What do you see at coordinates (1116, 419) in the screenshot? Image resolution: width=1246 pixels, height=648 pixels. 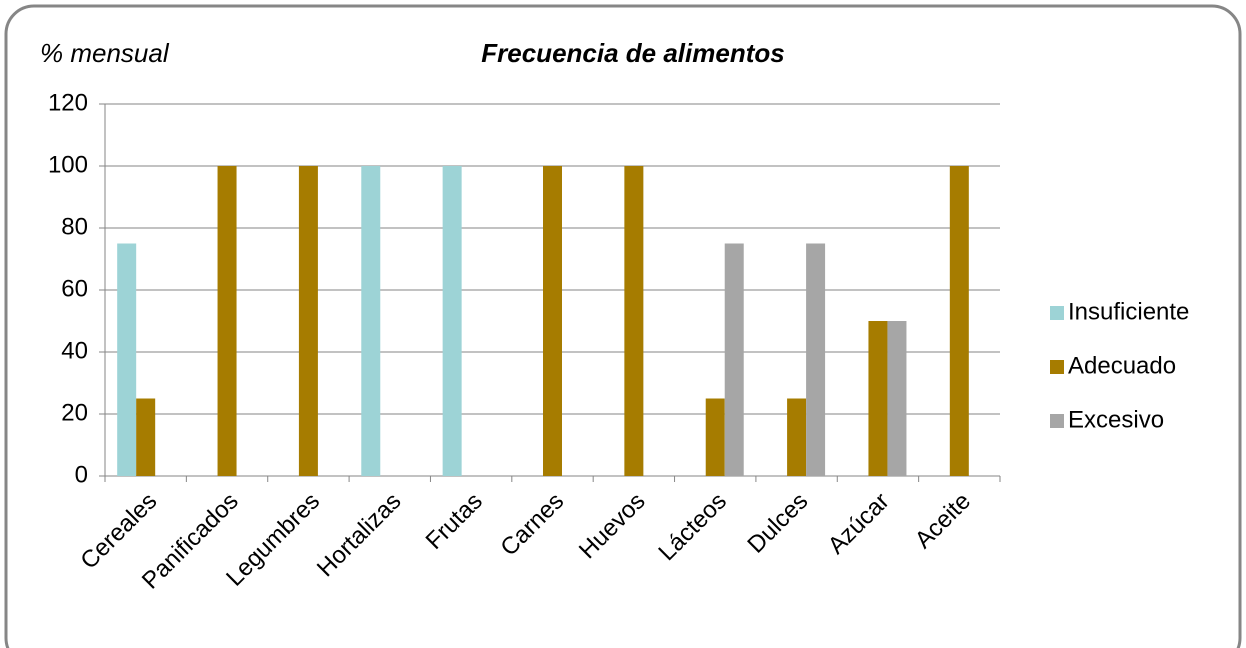 I see `legend-label: Excesivo` at bounding box center [1116, 419].